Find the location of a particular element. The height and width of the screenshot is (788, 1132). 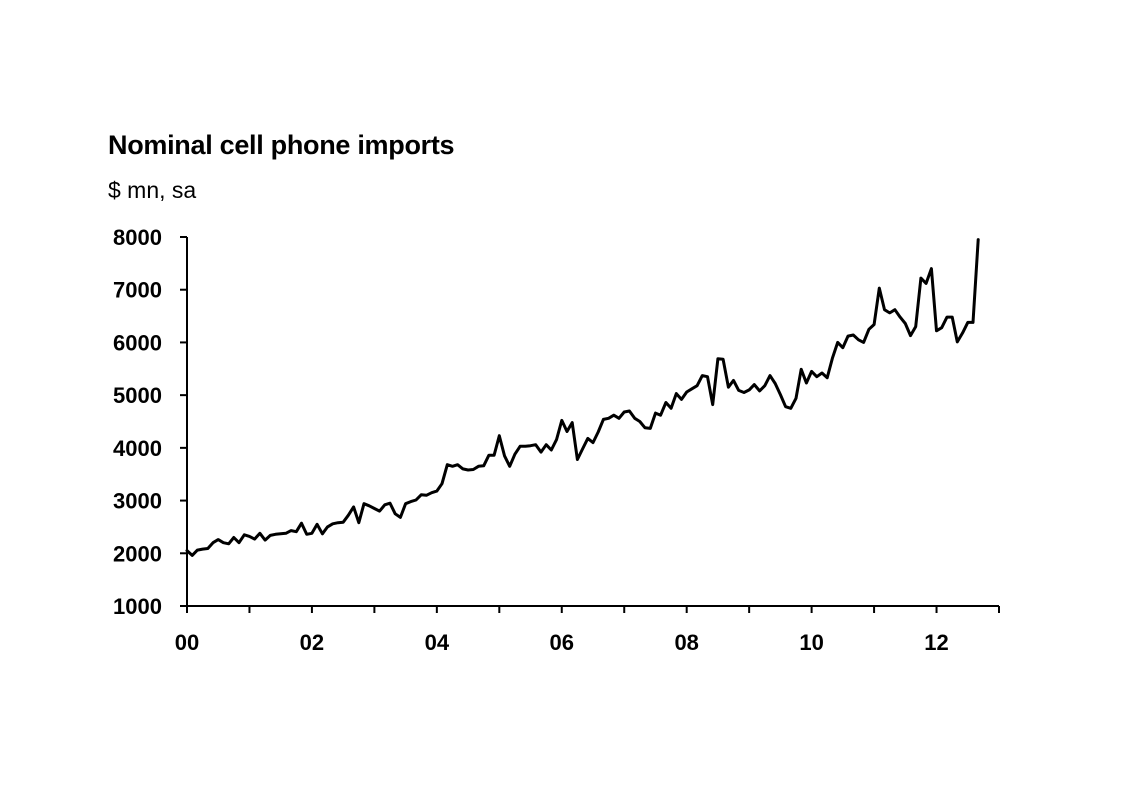

chart-title: Nominal cell phone imports is located at coordinates (281, 145).